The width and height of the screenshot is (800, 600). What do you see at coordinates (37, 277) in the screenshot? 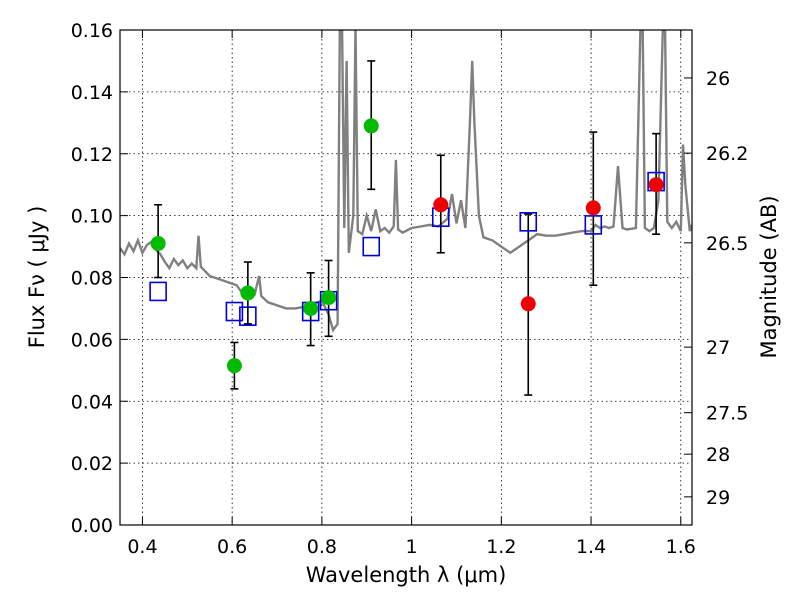
I see `y-axis-title: Flux Fν ( μJy )` at bounding box center [37, 277].